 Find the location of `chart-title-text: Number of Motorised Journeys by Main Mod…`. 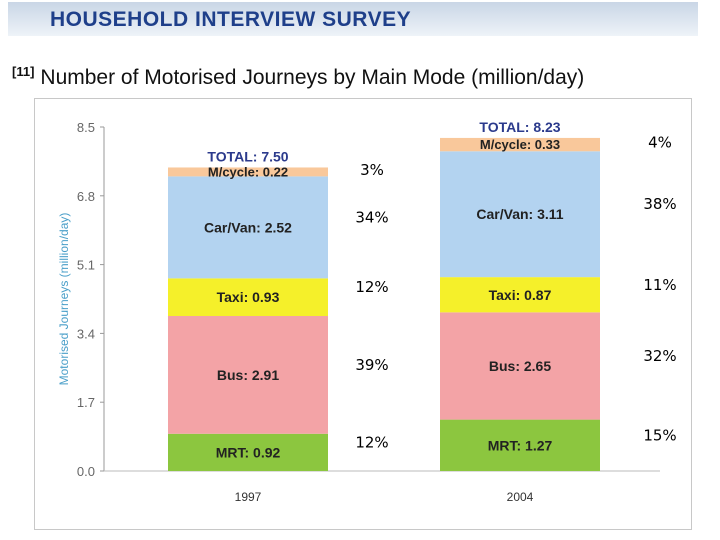

chart-title-text: Number of Motorised Journeys by Main Mod… is located at coordinates (312, 77).